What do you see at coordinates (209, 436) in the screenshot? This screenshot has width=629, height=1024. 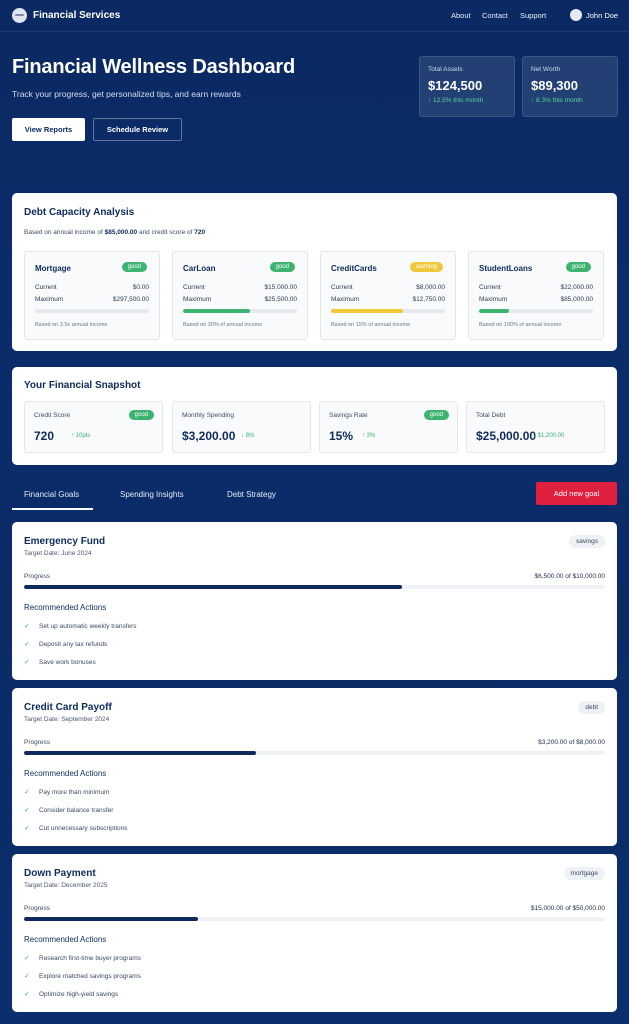 I see `snapshot-value: $3,200.00` at bounding box center [209, 436].